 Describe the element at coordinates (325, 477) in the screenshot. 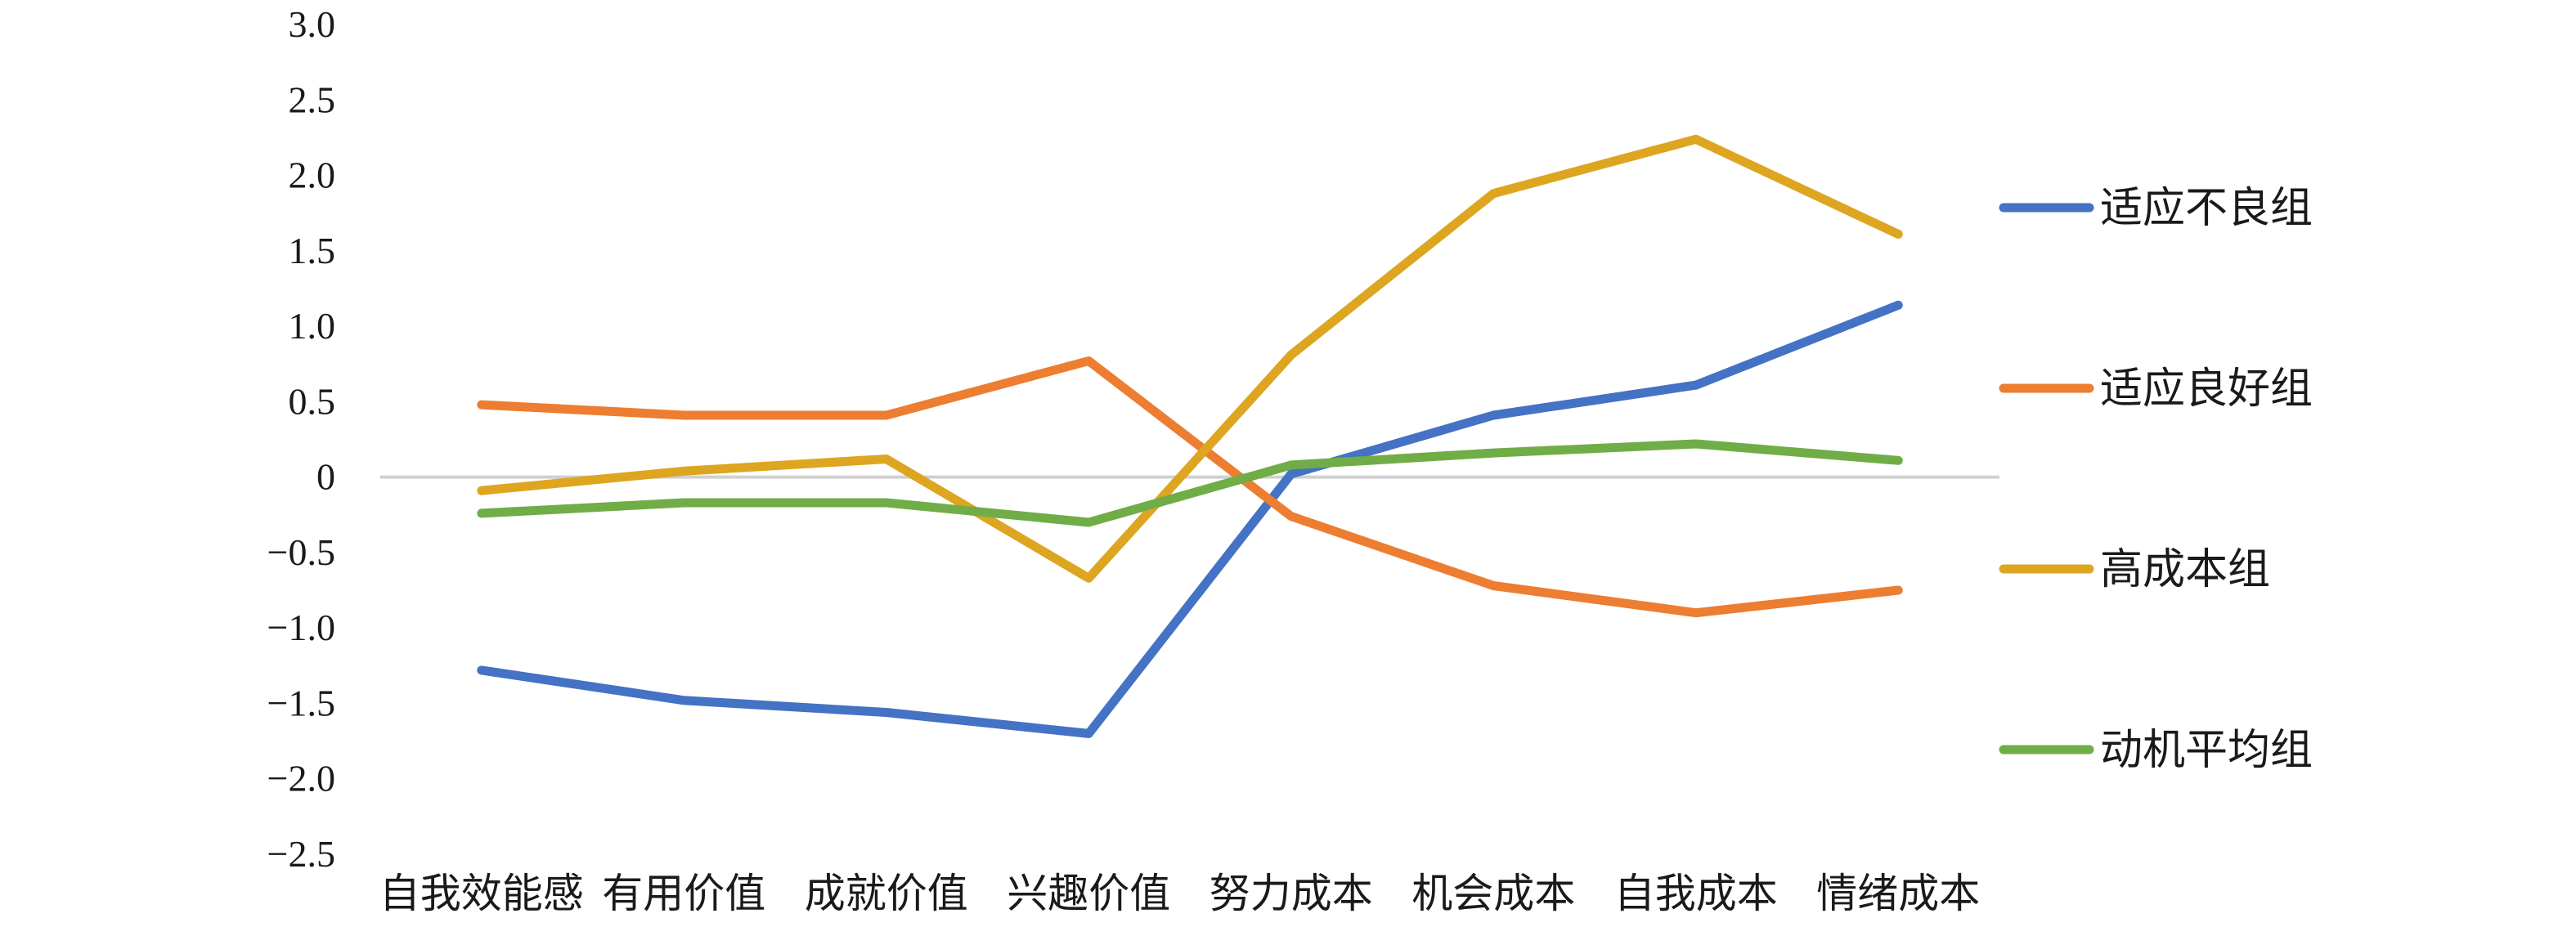

I see `y-tick-label: 0` at that location.